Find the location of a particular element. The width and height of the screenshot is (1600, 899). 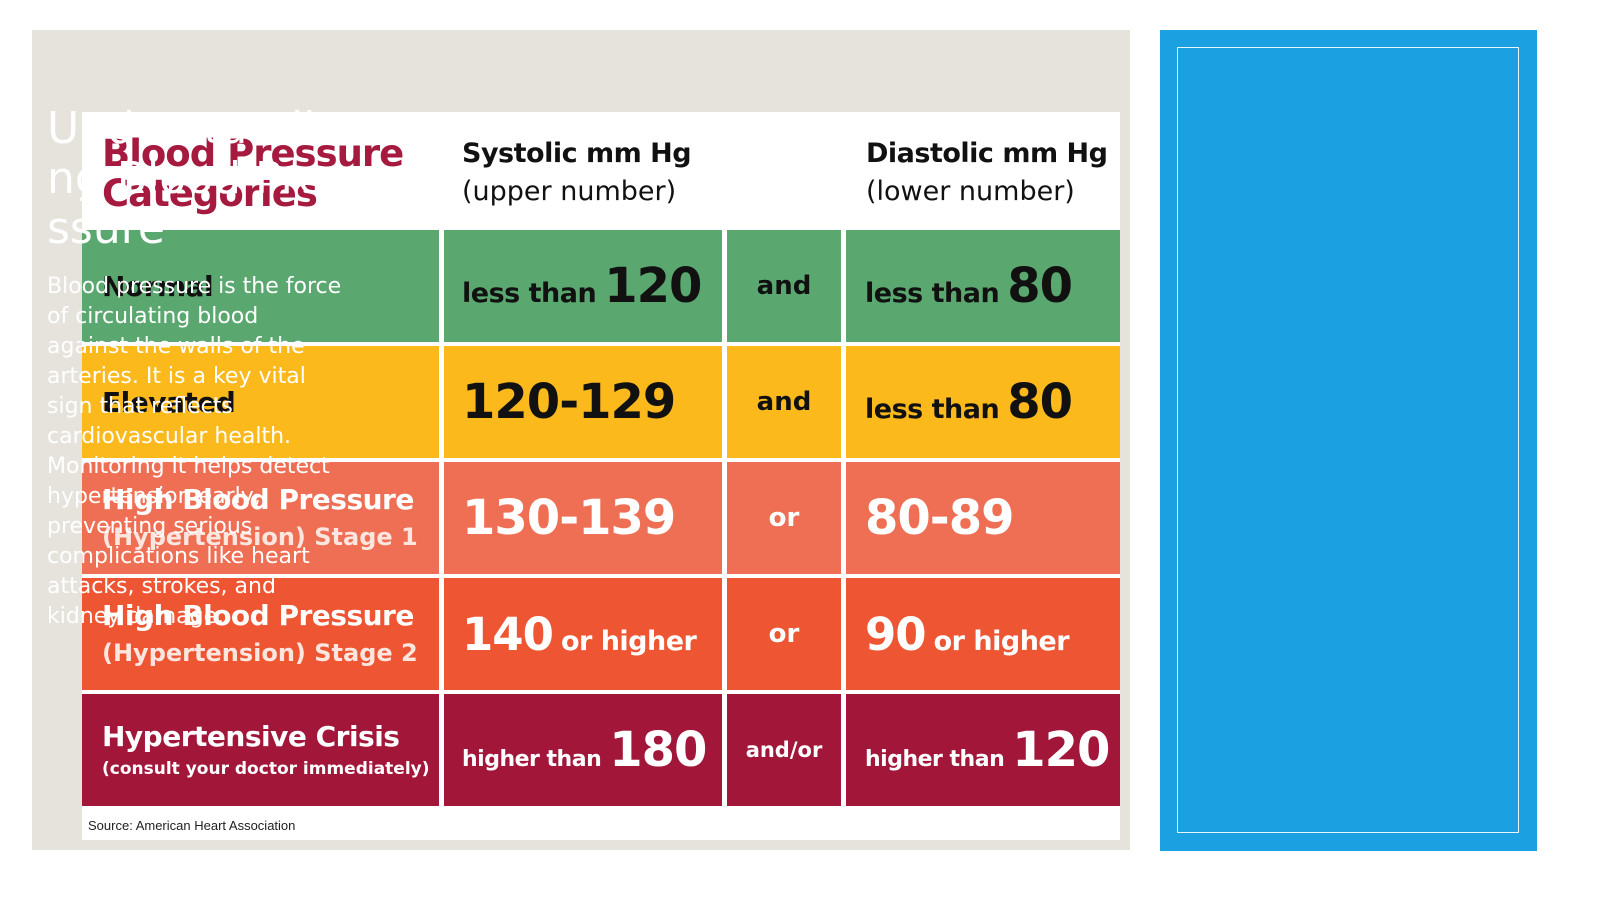

chart-title-line2: Categories is located at coordinates (210, 193).